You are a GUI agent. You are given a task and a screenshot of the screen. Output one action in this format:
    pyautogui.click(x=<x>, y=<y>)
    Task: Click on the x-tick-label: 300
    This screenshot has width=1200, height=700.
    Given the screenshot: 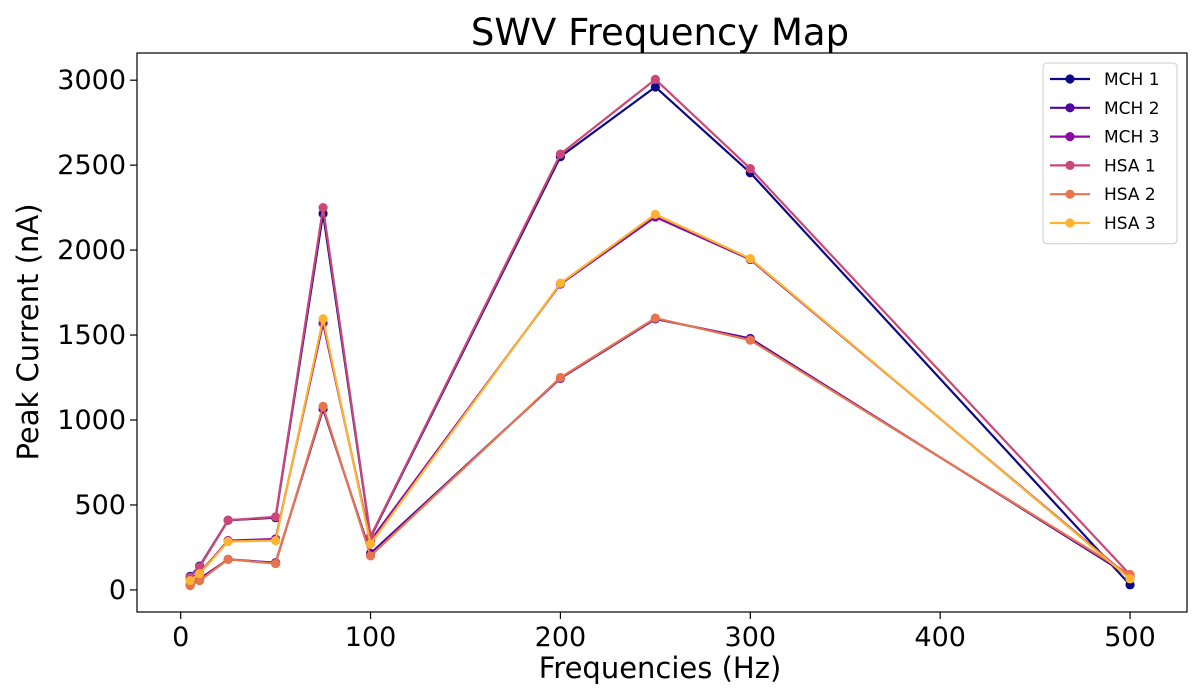 What is the action you would take?
    pyautogui.click(x=751, y=637)
    